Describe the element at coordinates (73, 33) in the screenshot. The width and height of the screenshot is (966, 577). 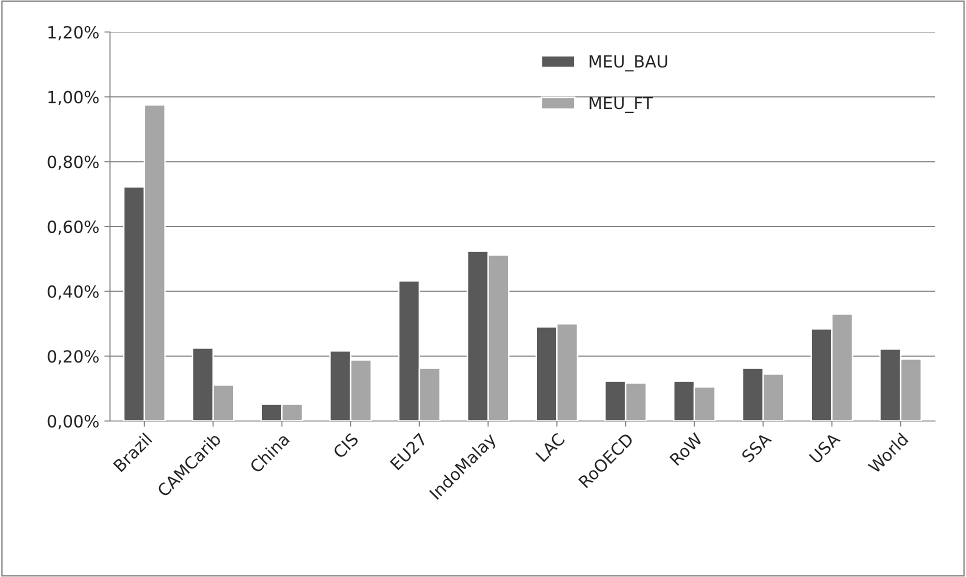
I see `y-tick-label: 1,20%` at that location.